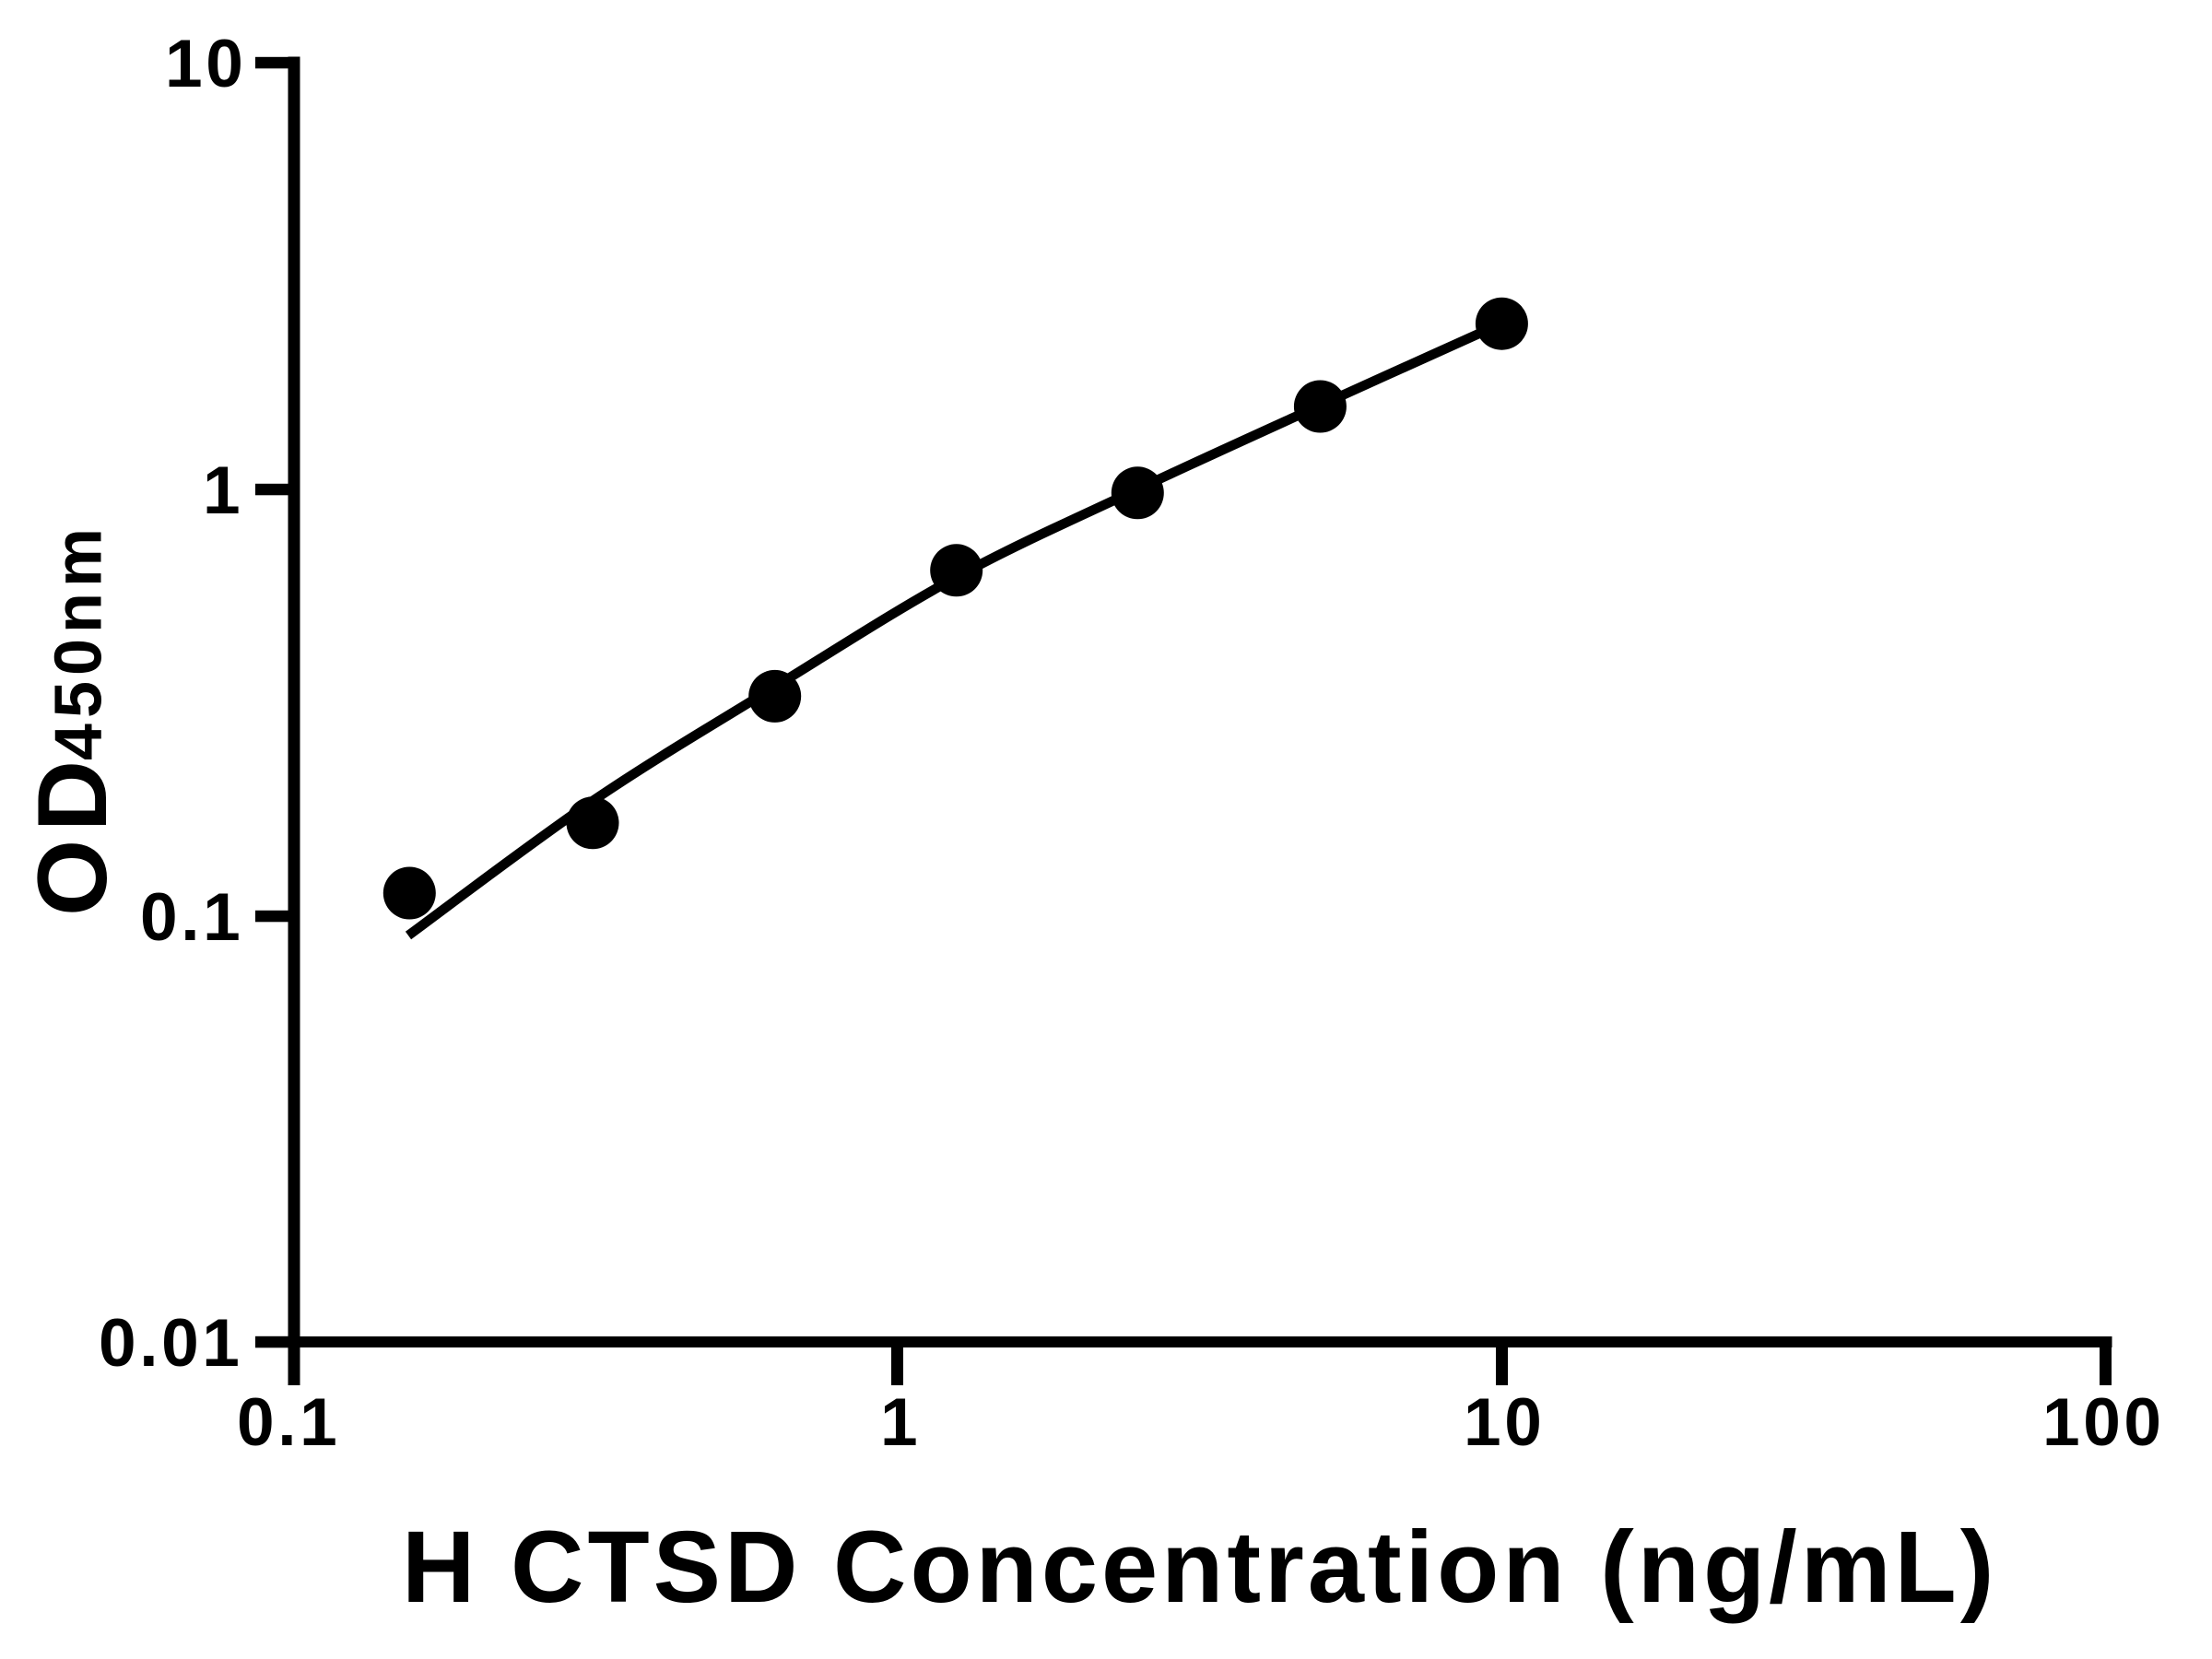  What do you see at coordinates (170, 1343) in the screenshot?
I see `svg-text: 0.01` at bounding box center [170, 1343].